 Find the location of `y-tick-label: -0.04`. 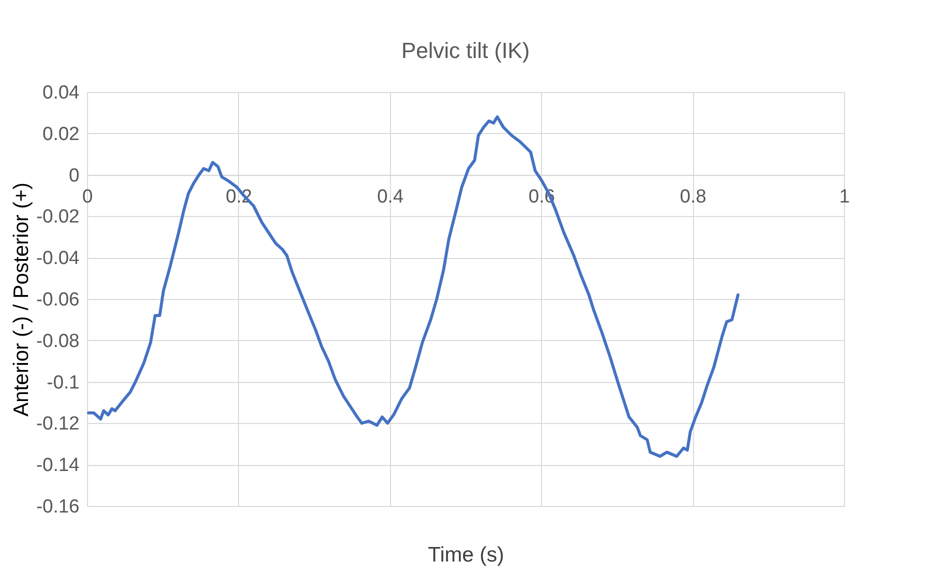

y-tick-label: -0.04 is located at coordinates (58, 259).